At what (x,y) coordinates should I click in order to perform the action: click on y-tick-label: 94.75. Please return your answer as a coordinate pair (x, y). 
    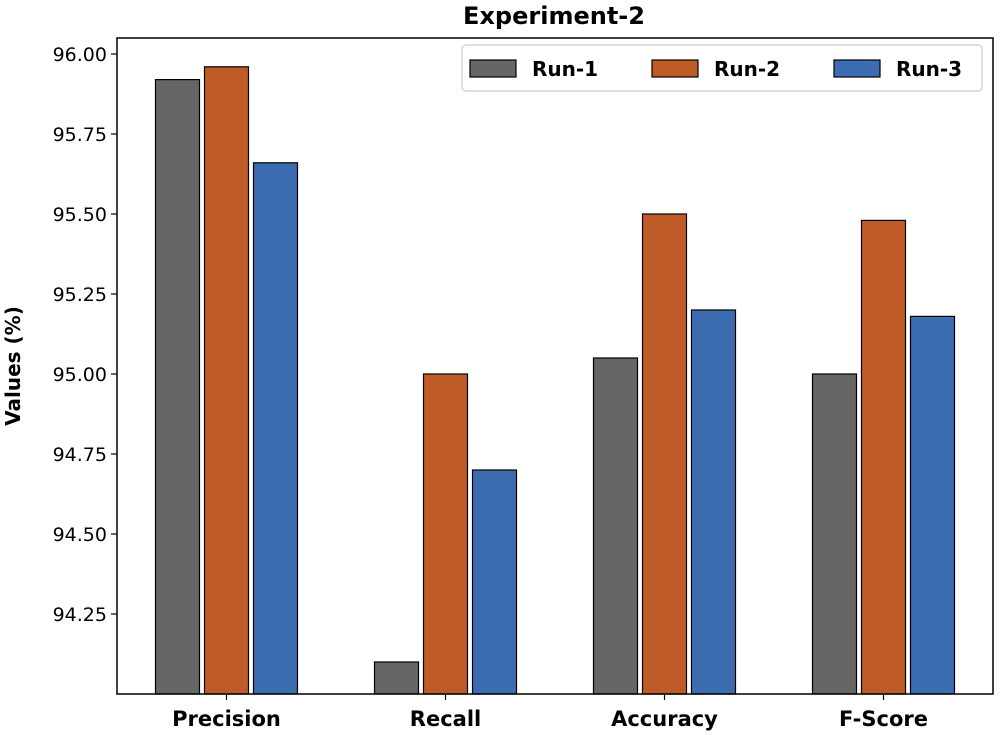
    Looking at the image, I should click on (80, 455).